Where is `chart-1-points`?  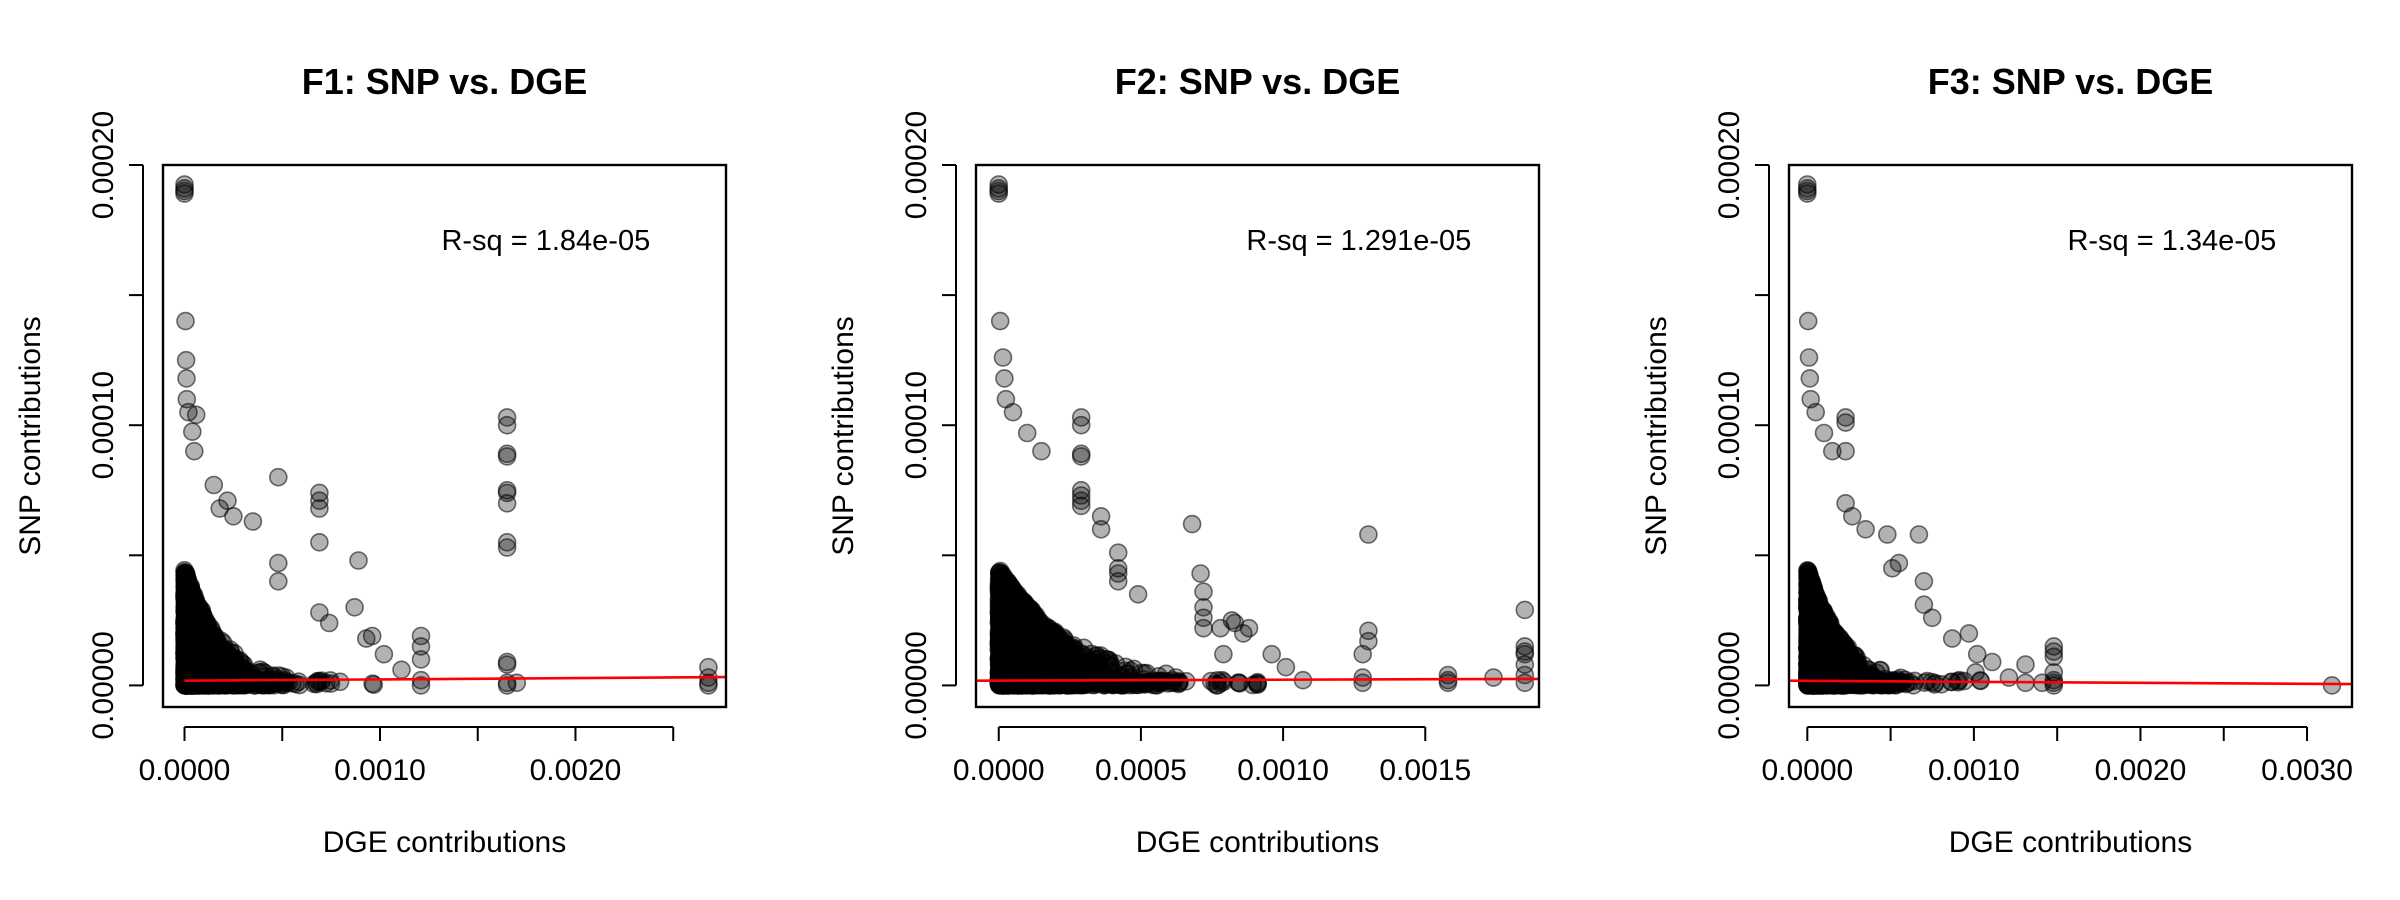 chart-1-points is located at coordinates (446, 435).